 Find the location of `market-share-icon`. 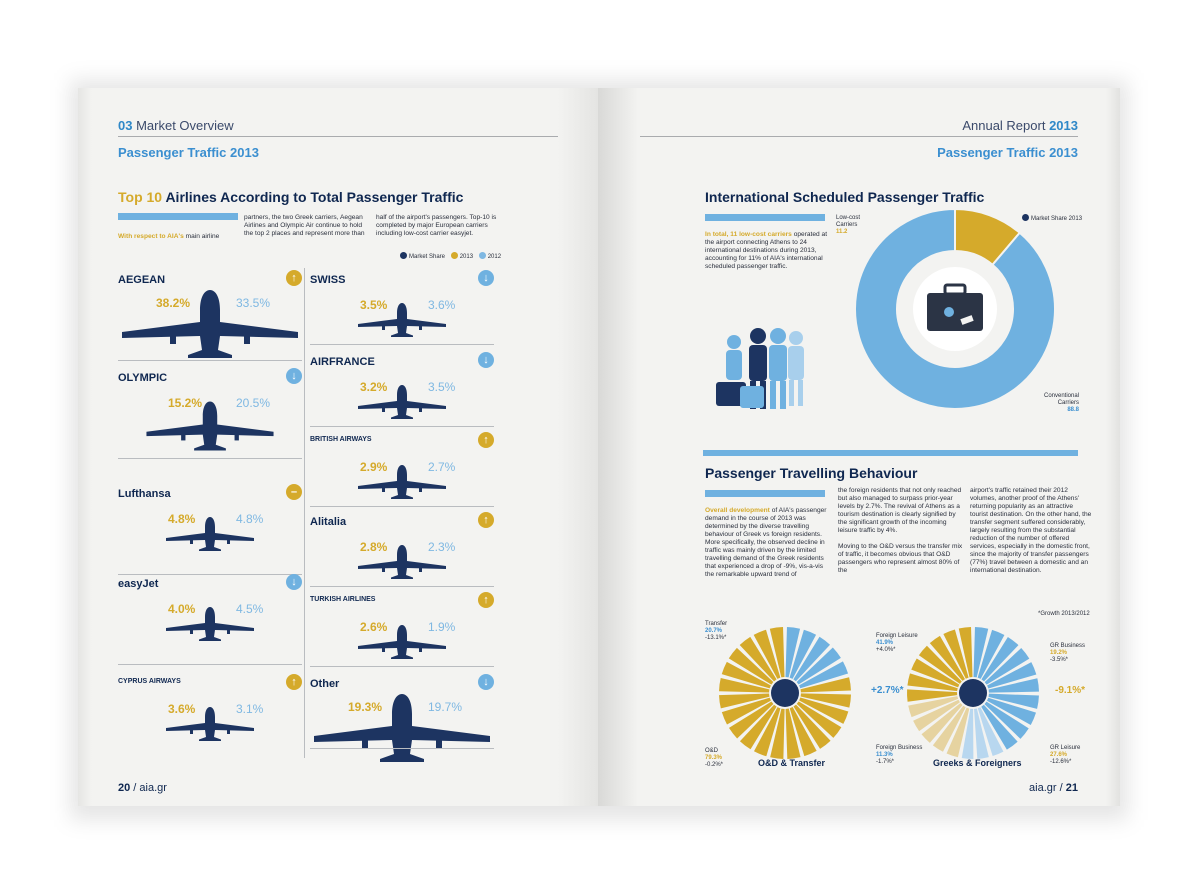

market-share-icon is located at coordinates (1025, 217).